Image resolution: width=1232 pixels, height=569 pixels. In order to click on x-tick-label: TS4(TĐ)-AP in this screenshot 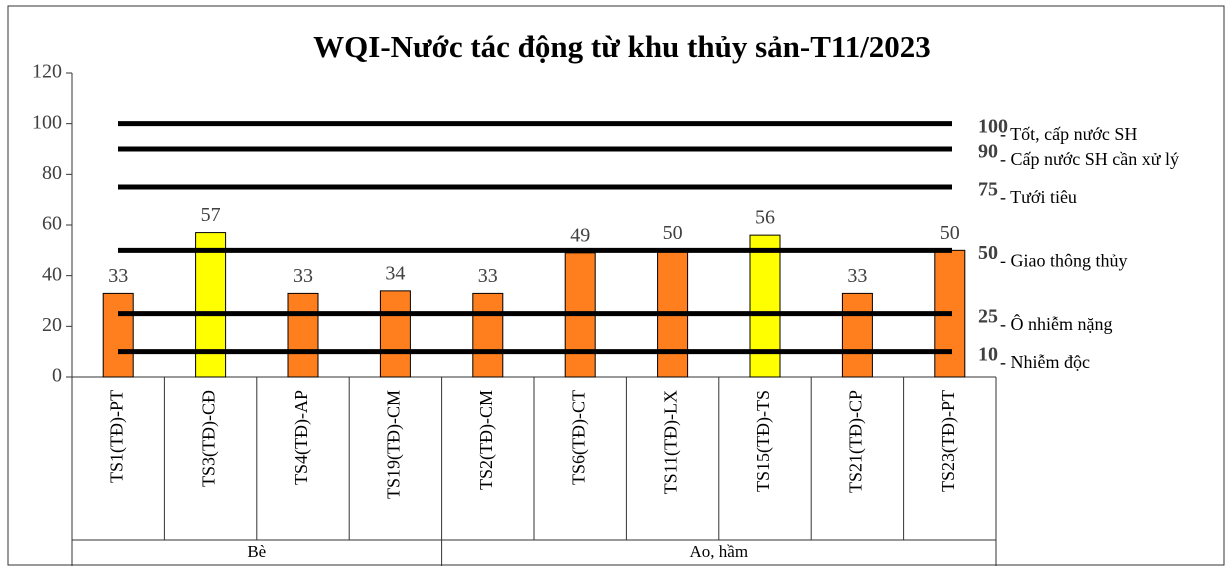, I will do `click(301, 437)`.